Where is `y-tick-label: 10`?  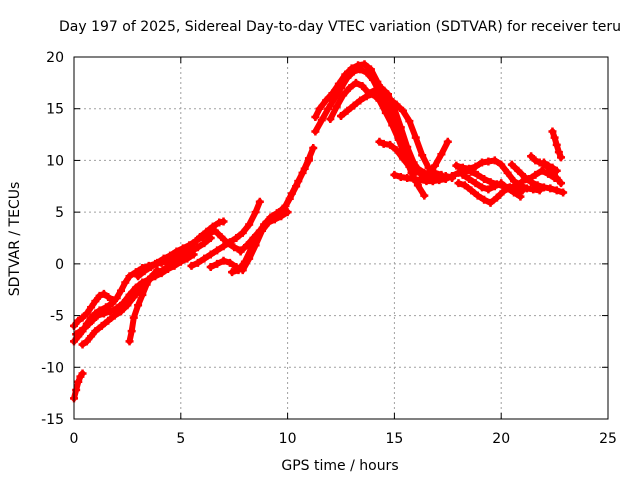
y-tick-label: 10 is located at coordinates (55, 161).